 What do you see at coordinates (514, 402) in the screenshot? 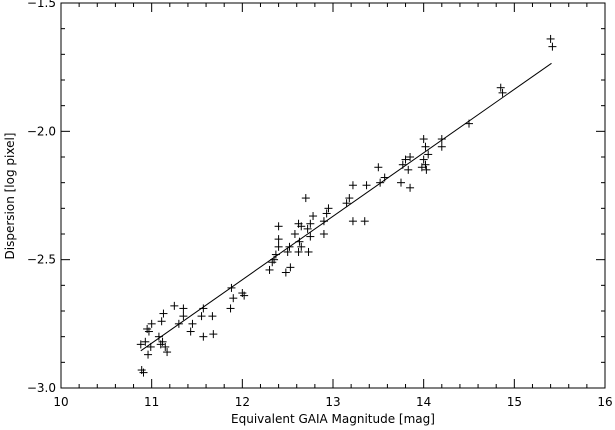
I see `x-tick-label: 15` at bounding box center [514, 402].